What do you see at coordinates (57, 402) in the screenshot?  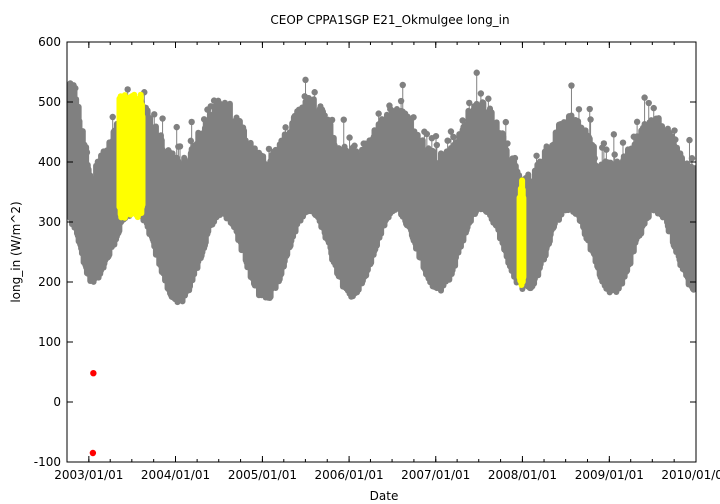 I see `y-tick-label: 0` at bounding box center [57, 402].